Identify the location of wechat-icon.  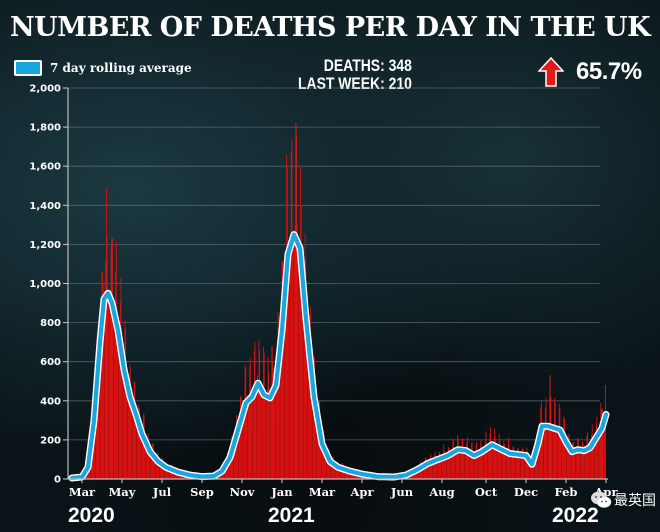
(601, 499).